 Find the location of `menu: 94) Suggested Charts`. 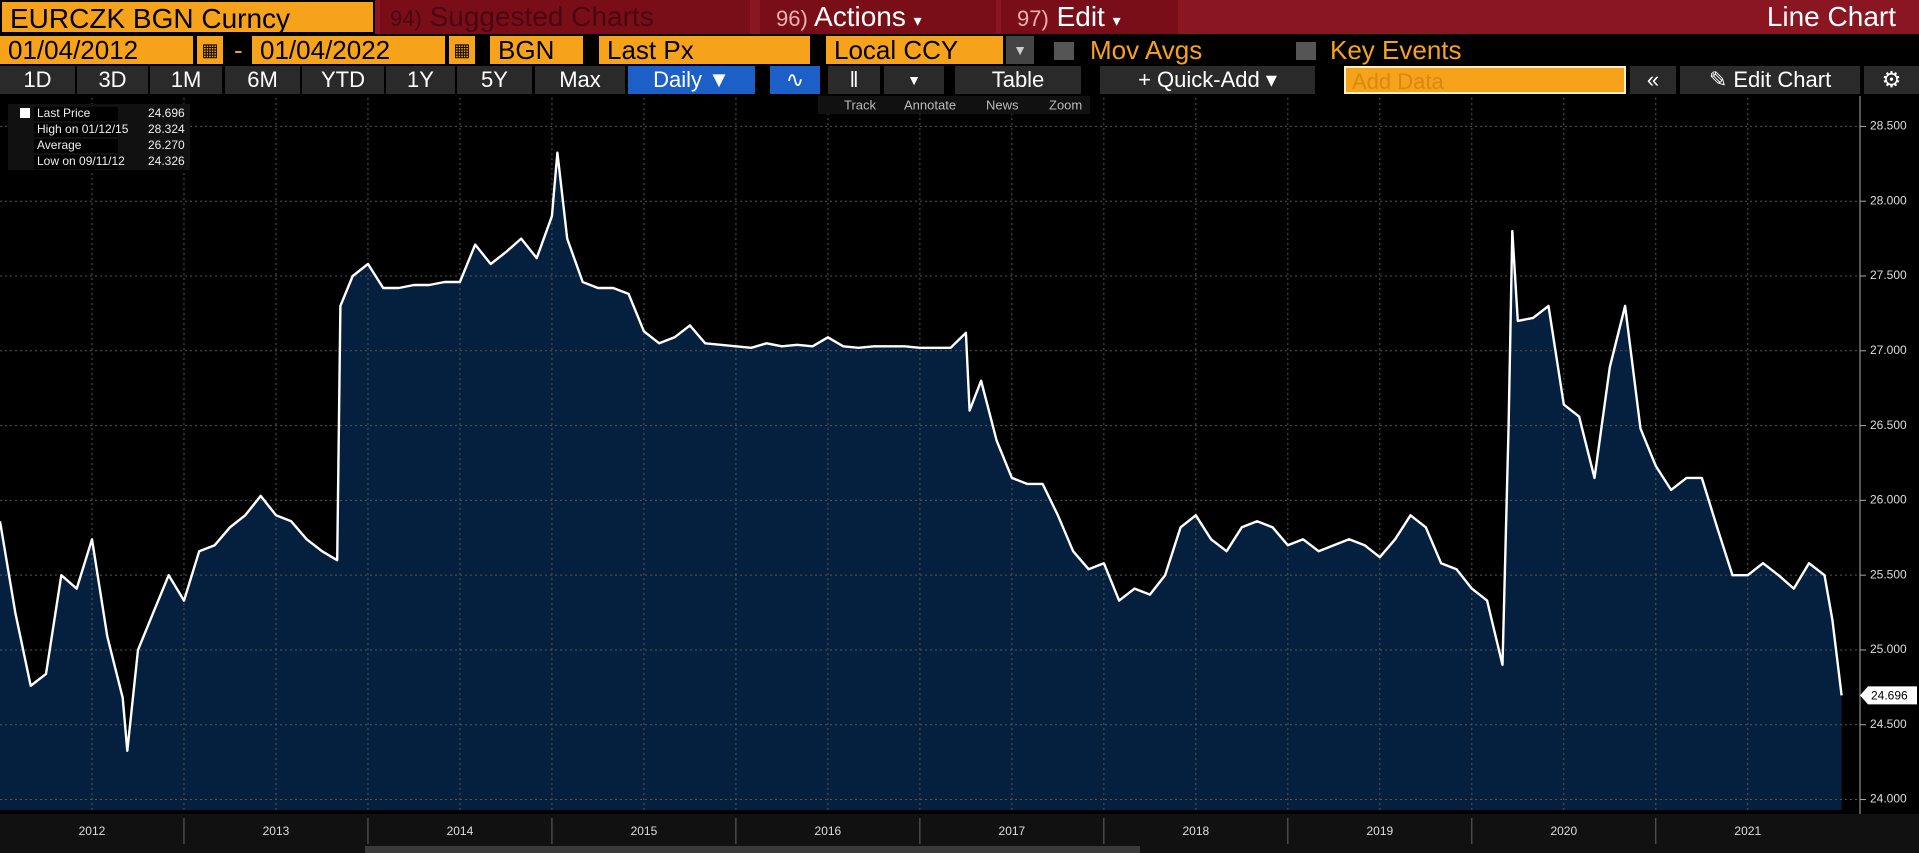

menu: 94) Suggested Charts is located at coordinates (565, 17).